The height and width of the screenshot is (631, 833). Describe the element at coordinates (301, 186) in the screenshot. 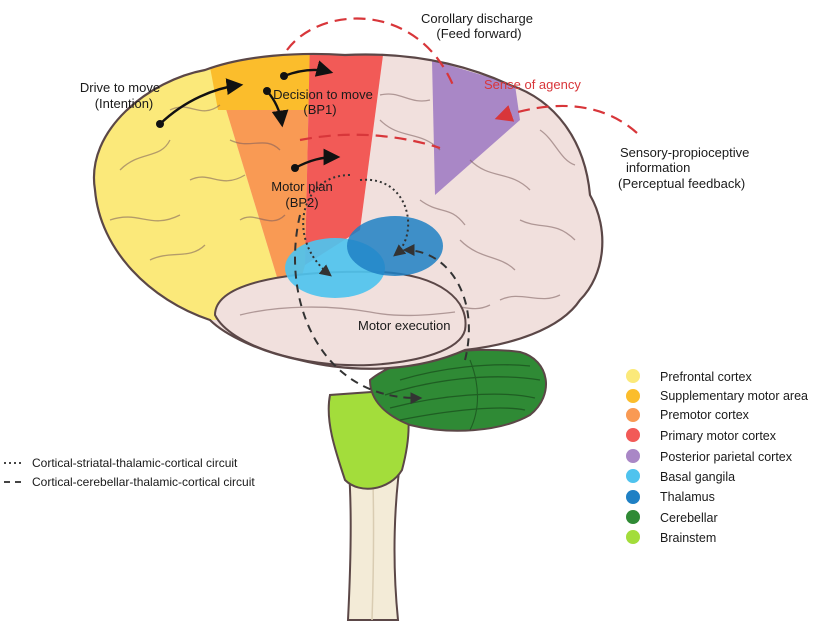

I see `motor-plan-label: Motor plan` at that location.